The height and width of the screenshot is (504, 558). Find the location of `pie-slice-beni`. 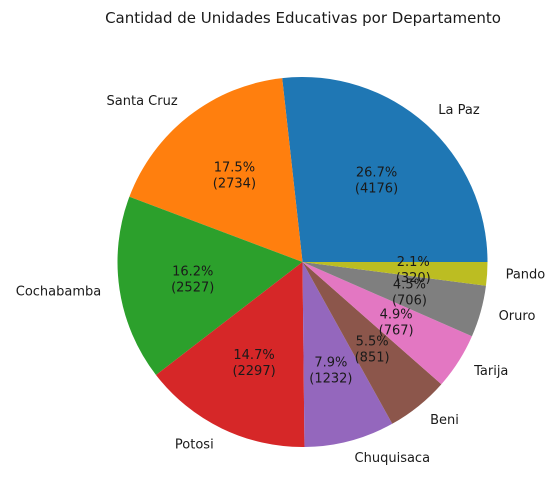

pie-slice-beni is located at coordinates (372, 343).